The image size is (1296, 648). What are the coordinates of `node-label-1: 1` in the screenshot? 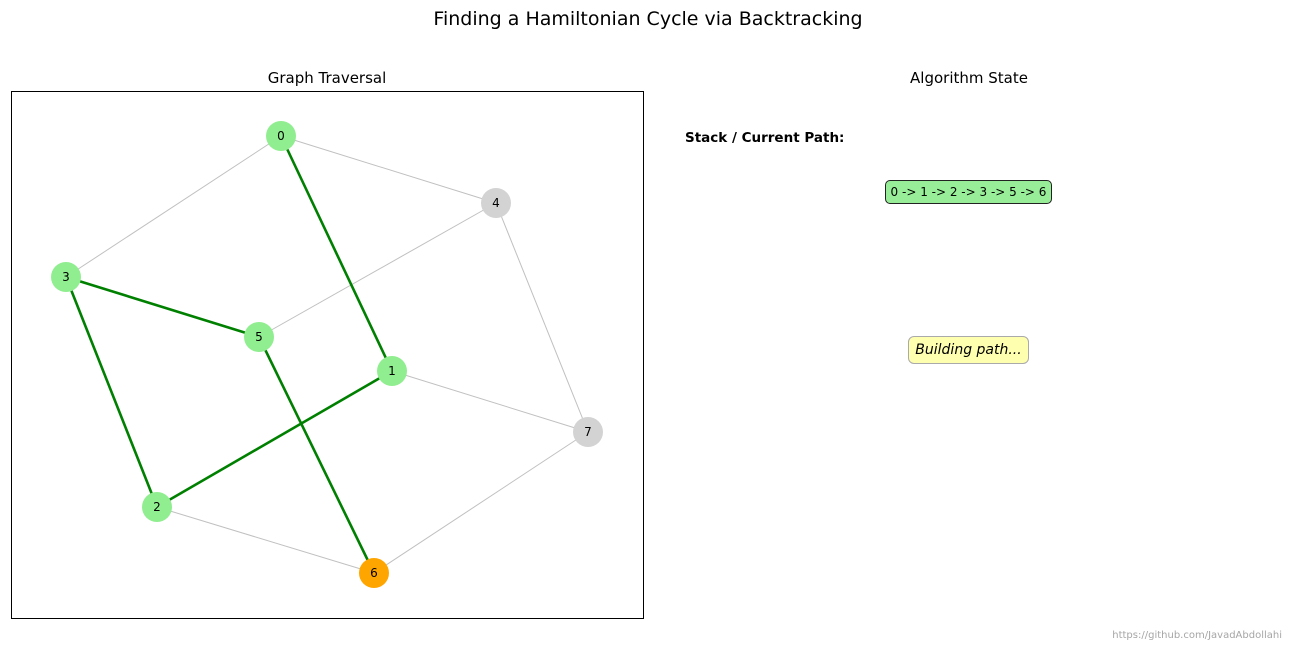 It's located at (392, 371).